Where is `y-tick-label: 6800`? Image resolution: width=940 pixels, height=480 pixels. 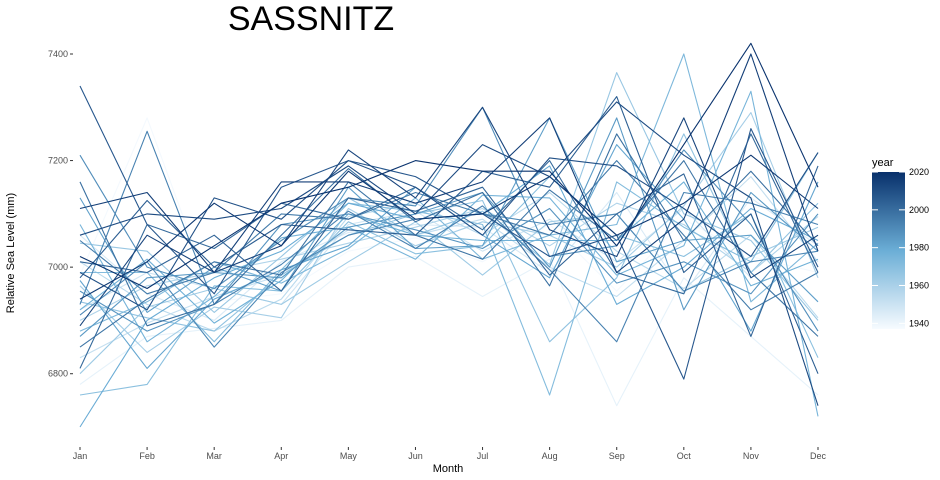
y-tick-label: 6800 is located at coordinates (58, 374).